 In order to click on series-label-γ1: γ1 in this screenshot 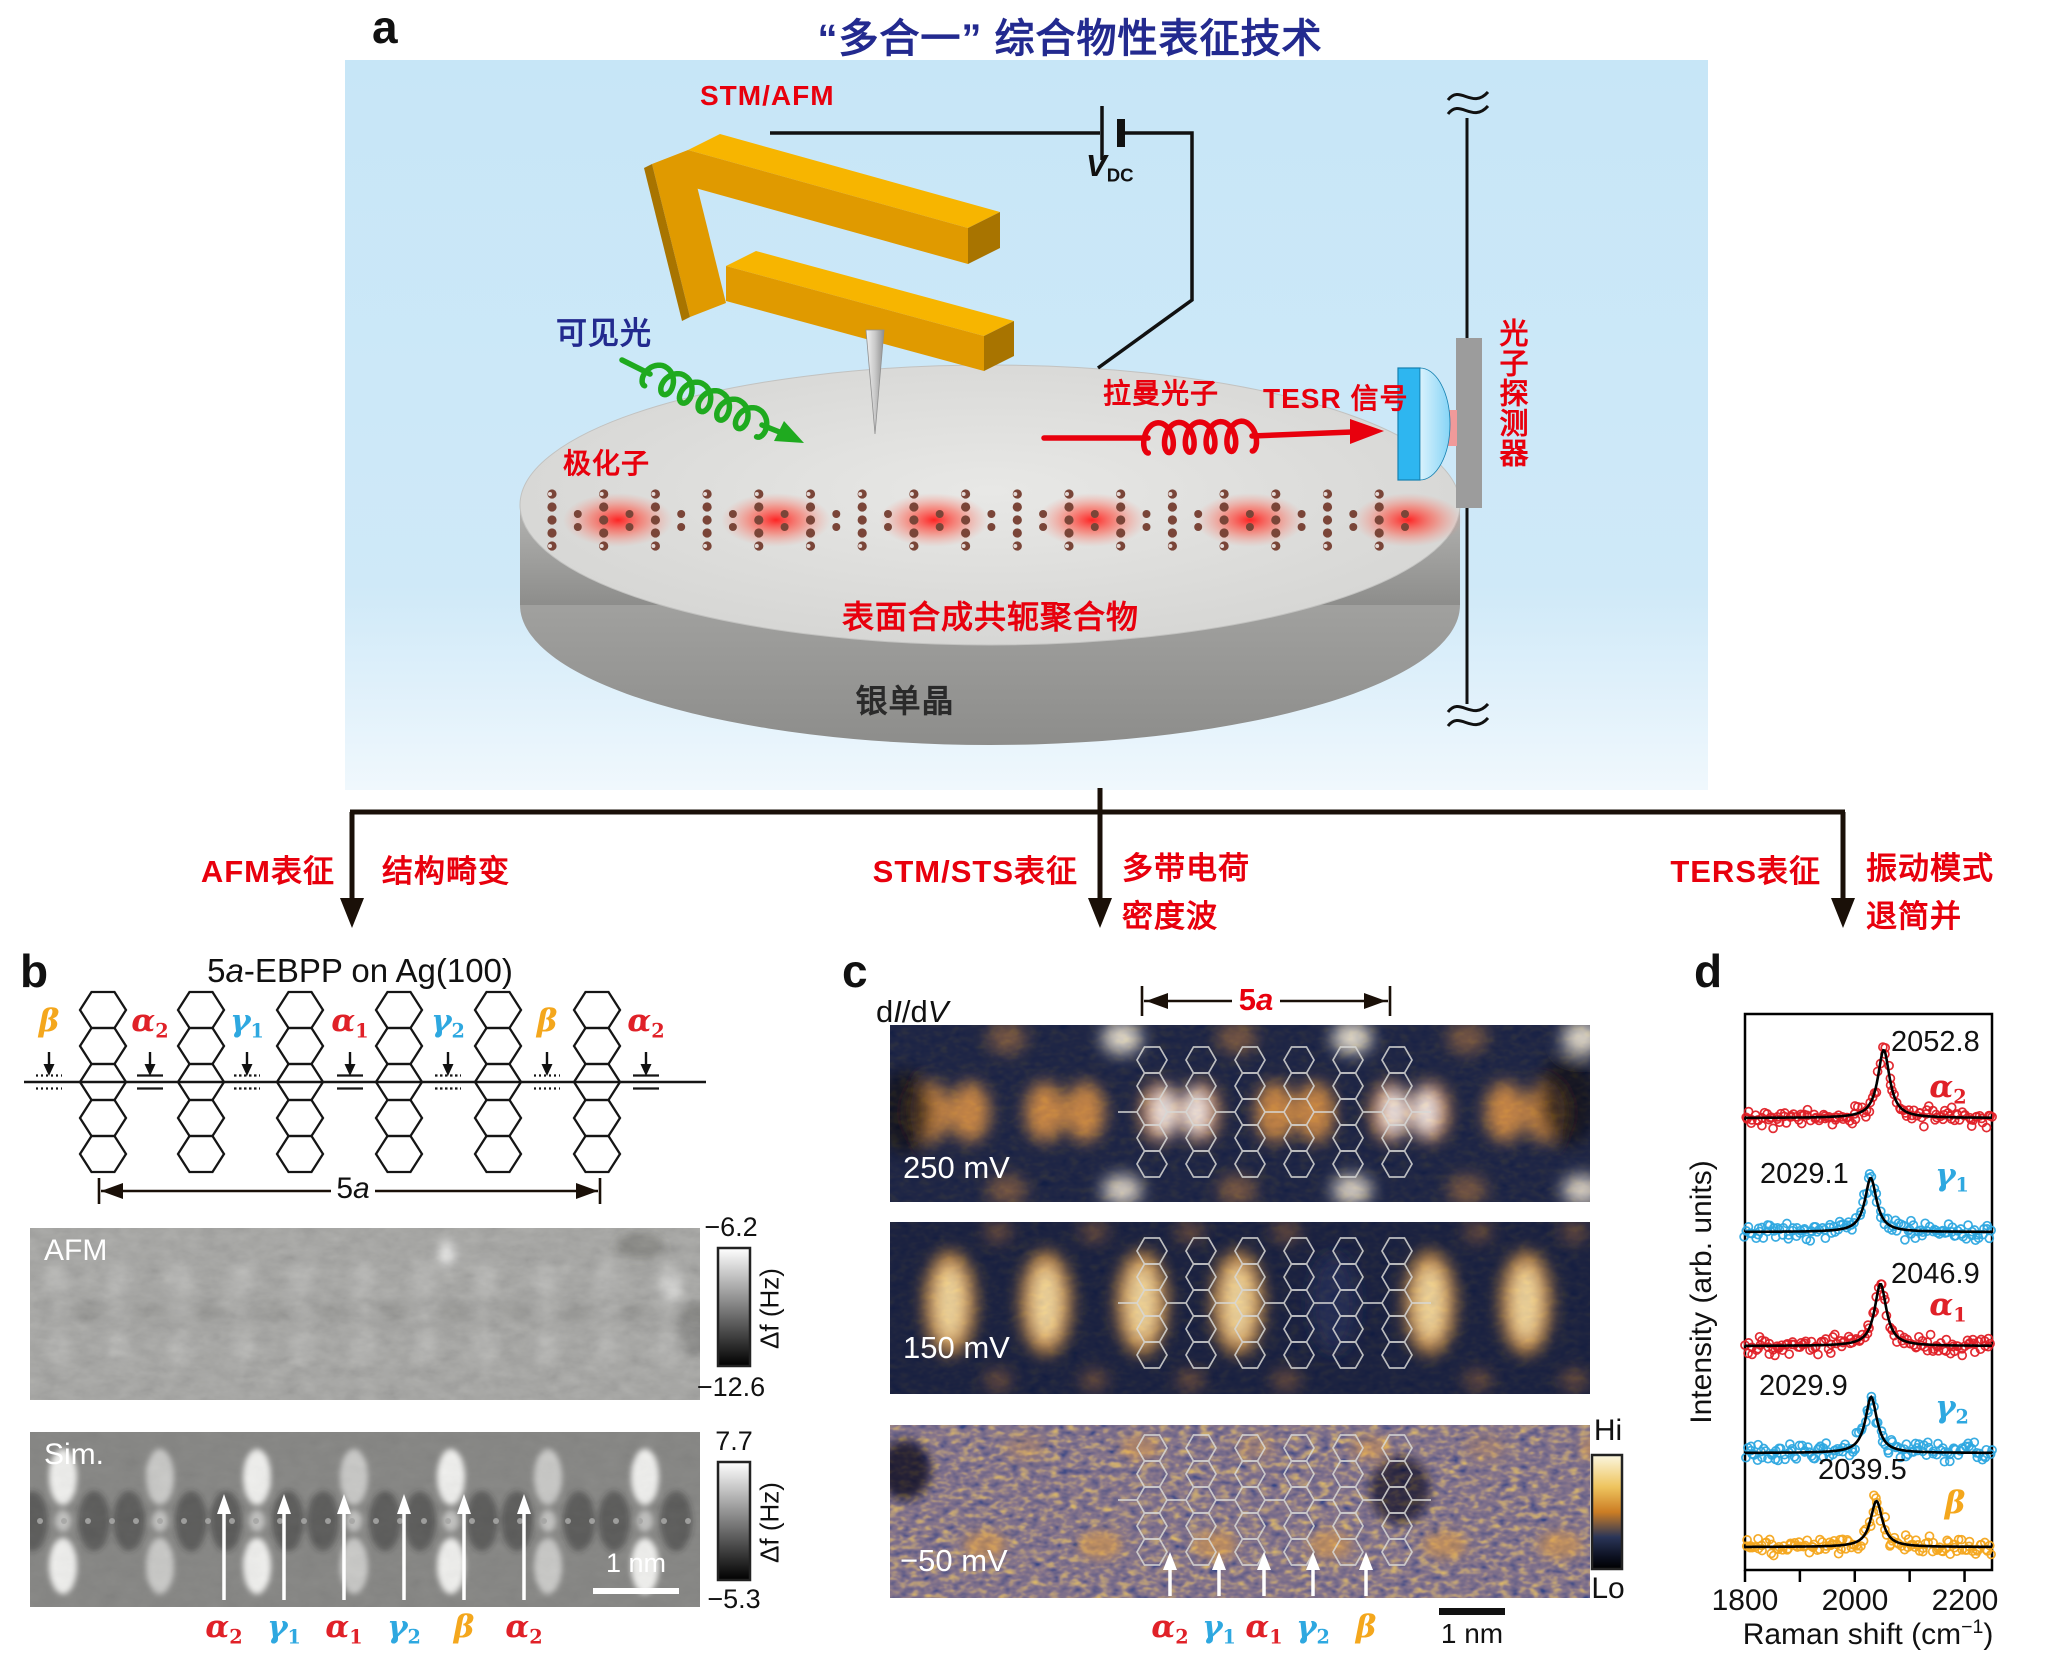, I will do `click(1952, 1177)`.